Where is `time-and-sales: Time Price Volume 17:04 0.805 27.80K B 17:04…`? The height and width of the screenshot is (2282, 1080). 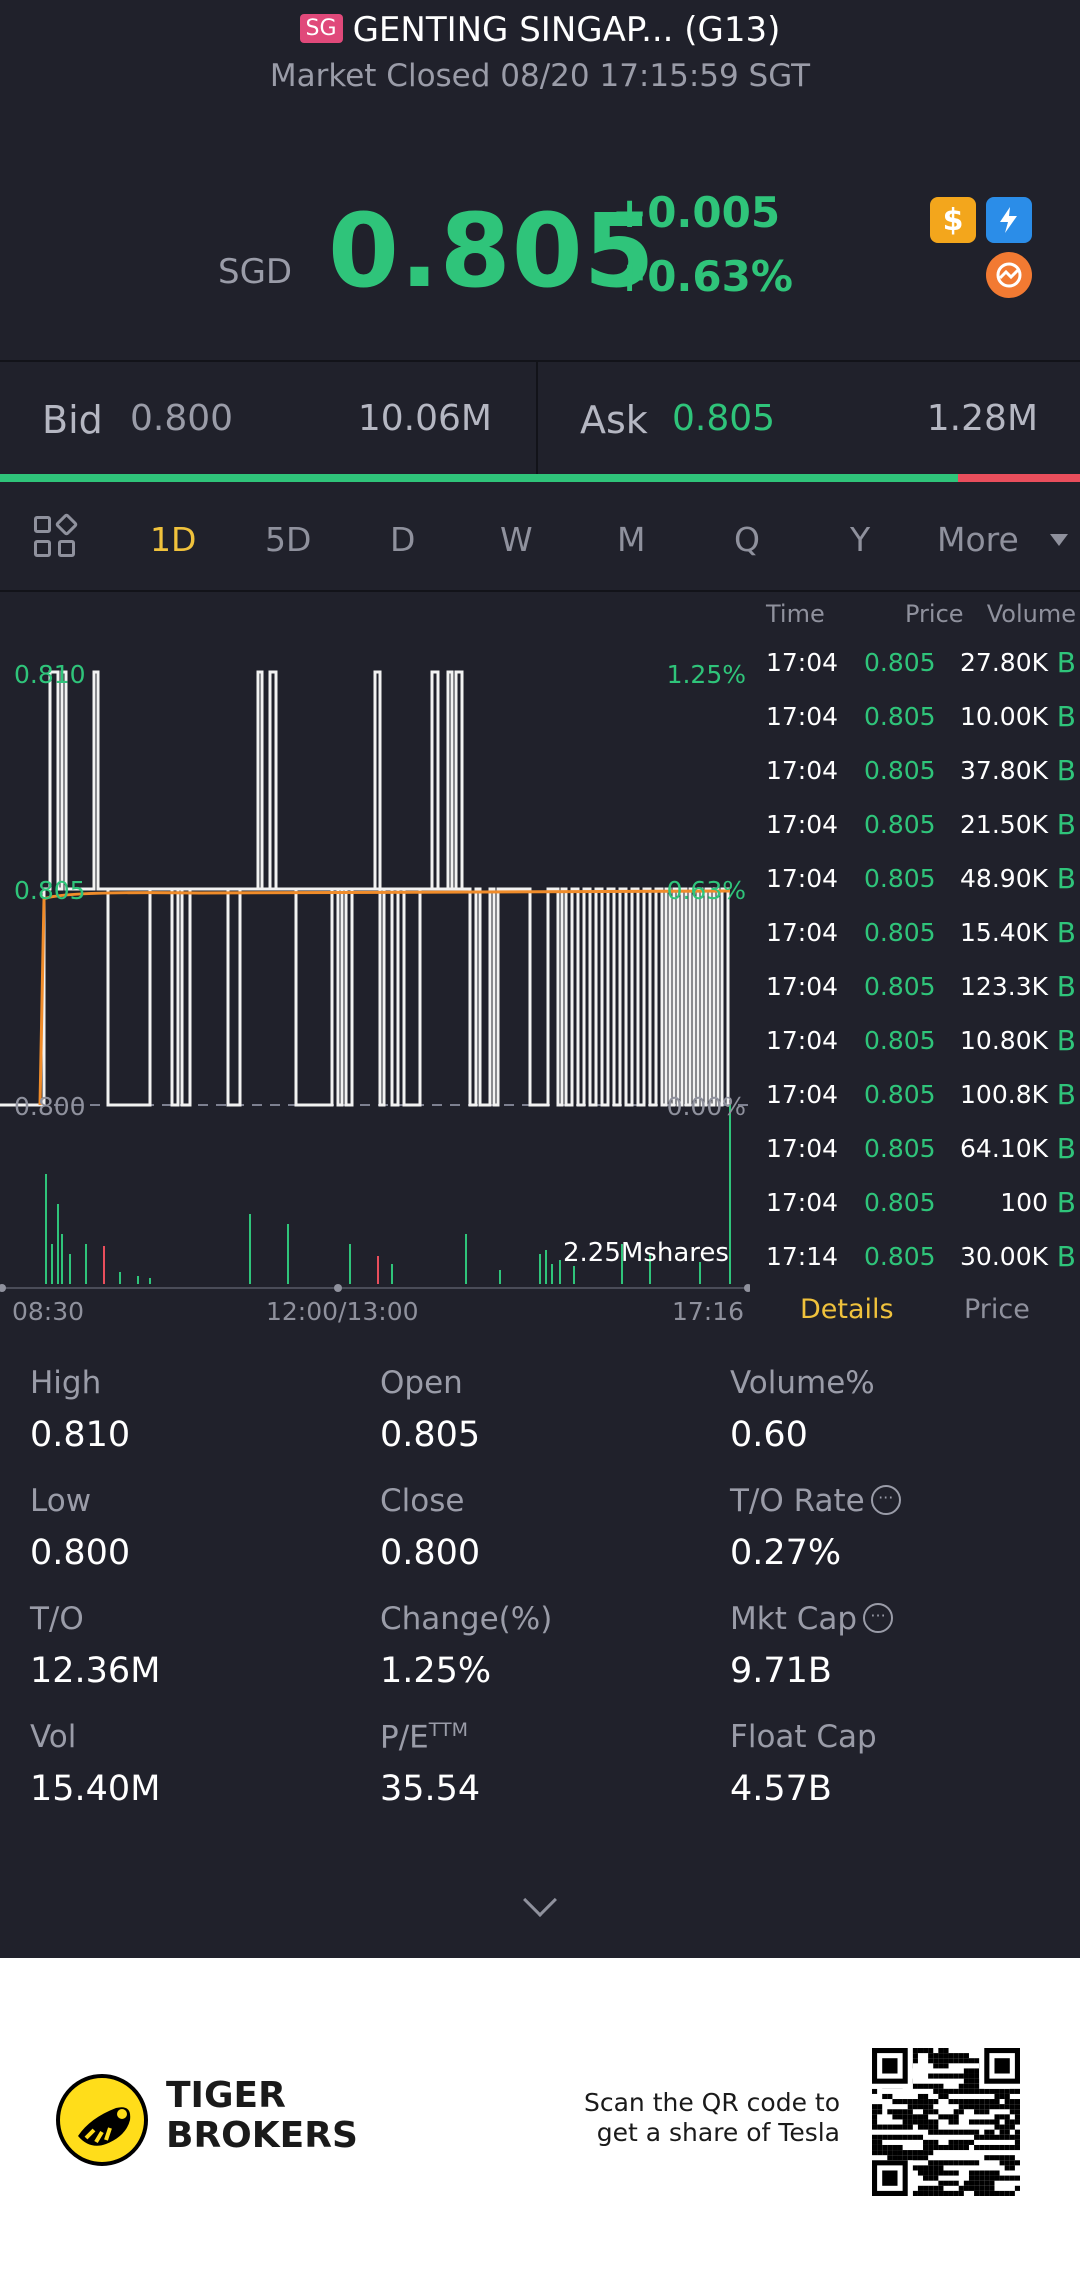 time-and-sales: Time Price Volume 17:04 0.805 27.80K B 17:04… is located at coordinates (916, 958).